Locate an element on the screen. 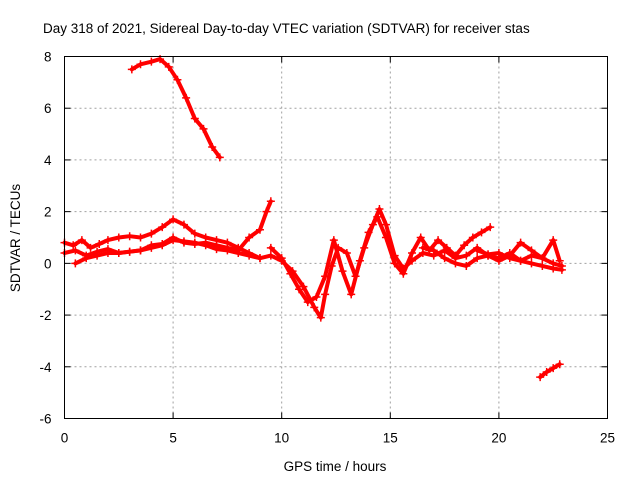 This screenshot has width=640, height=480. x-tick-label: 0 is located at coordinates (65, 438).